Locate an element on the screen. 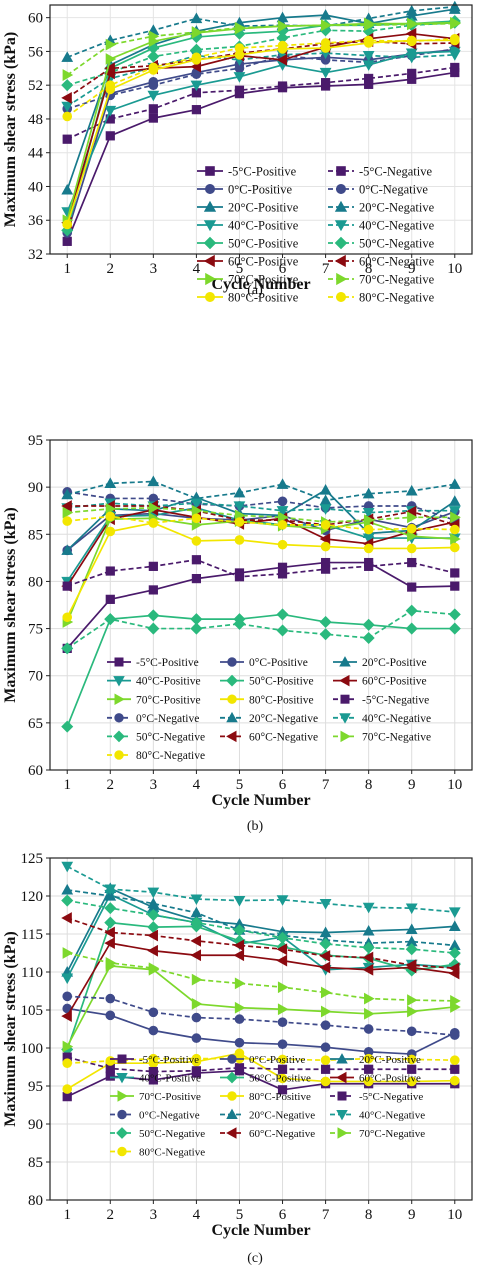 This screenshot has height=1284, width=484. x-tick-label: 10 is located at coordinates (454, 269).